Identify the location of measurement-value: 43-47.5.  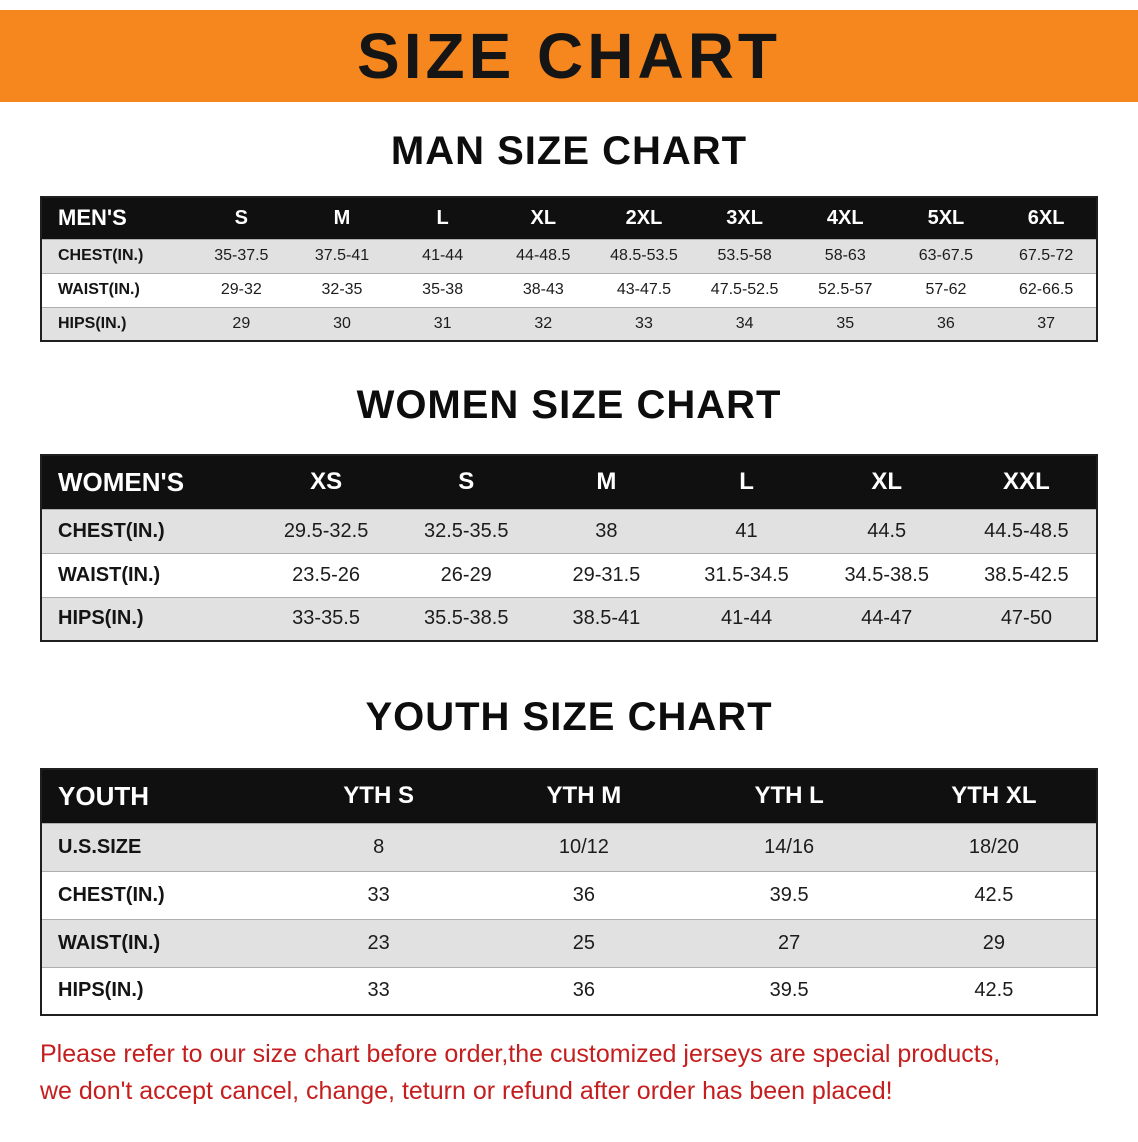
(644, 289).